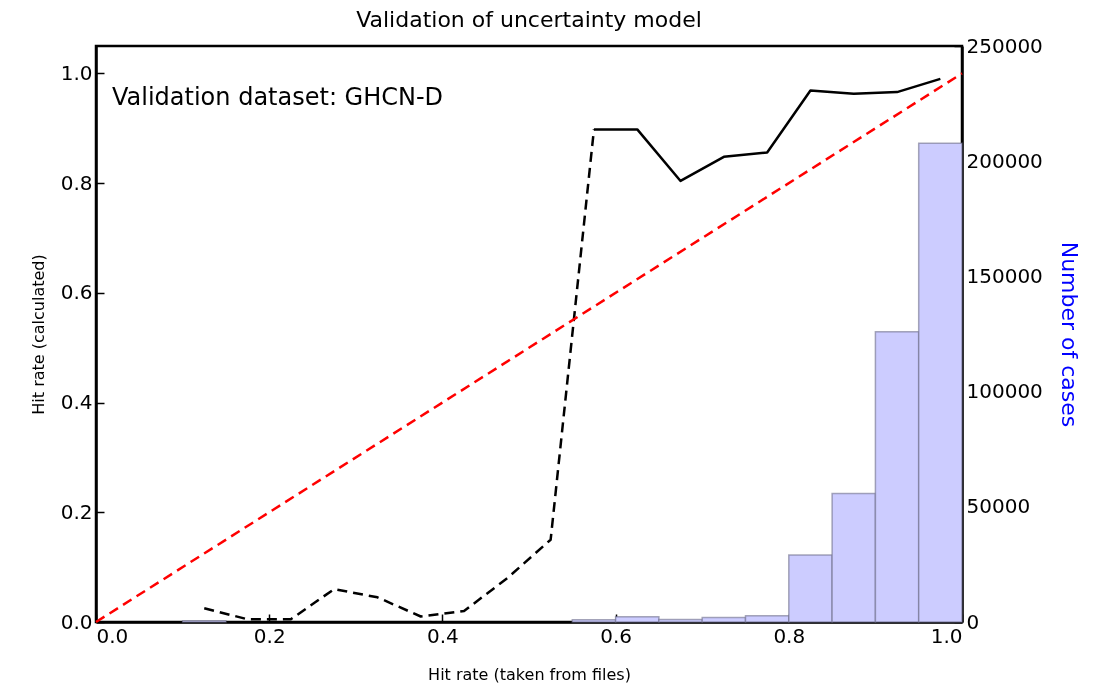 The width and height of the screenshot is (1109, 700). What do you see at coordinates (1004, 45) in the screenshot?
I see `y2-tick-label: 250000` at bounding box center [1004, 45].